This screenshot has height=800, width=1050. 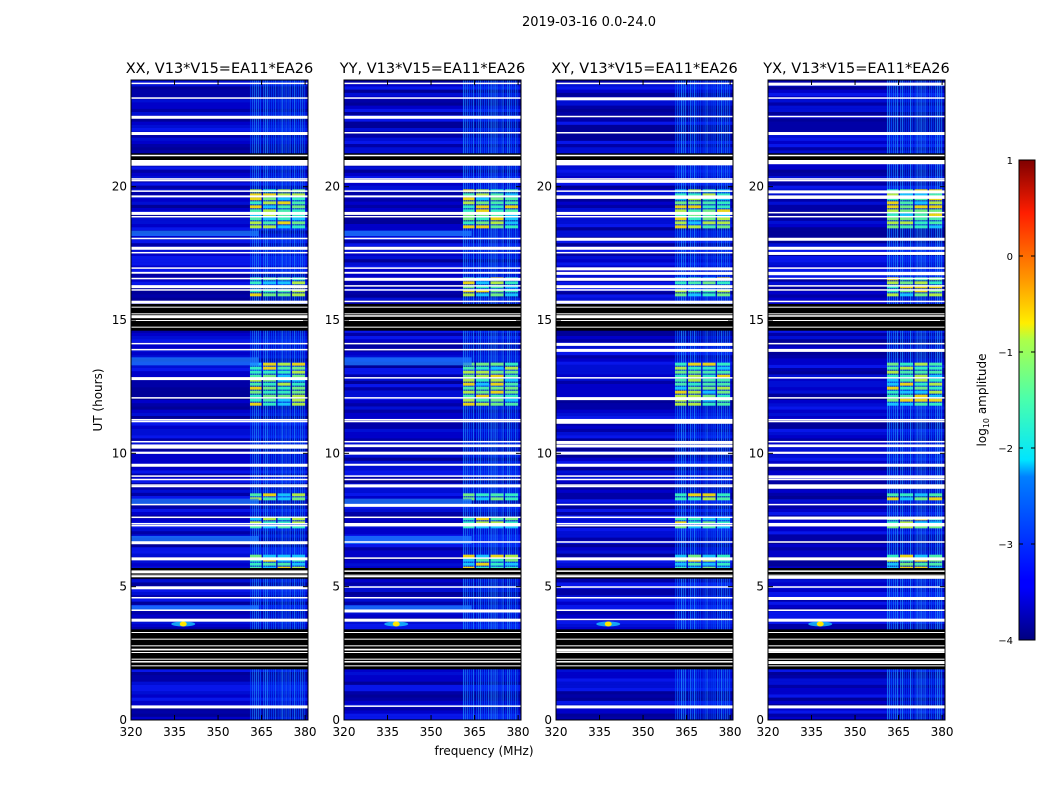 I want to click on y-tick-label: 15, so click(x=119, y=320).